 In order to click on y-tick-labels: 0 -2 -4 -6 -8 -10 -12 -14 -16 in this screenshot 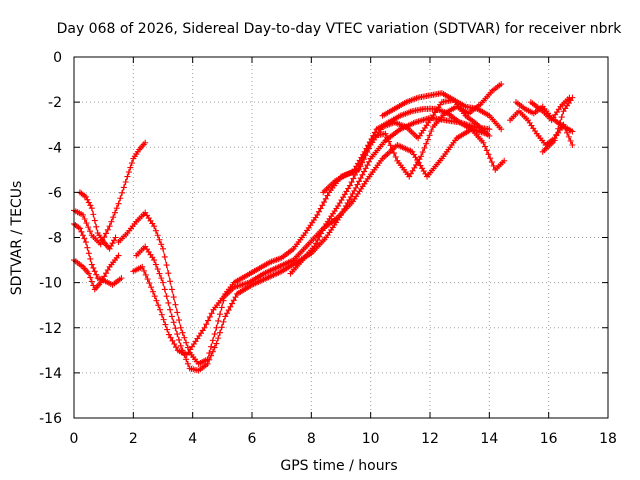, I will do `click(50, 238)`.